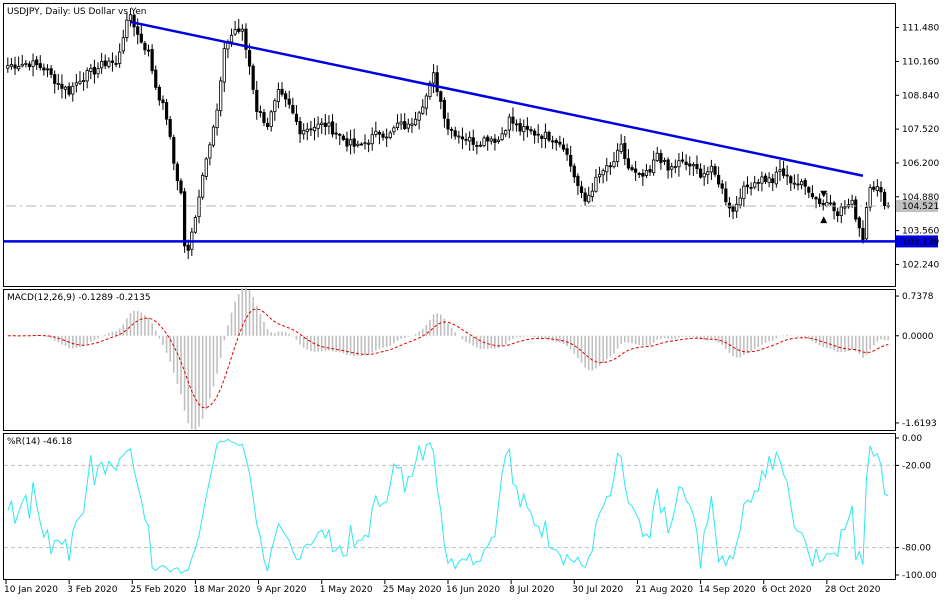  I want to click on date-axis-label: 9 Apr 2020, so click(282, 590).